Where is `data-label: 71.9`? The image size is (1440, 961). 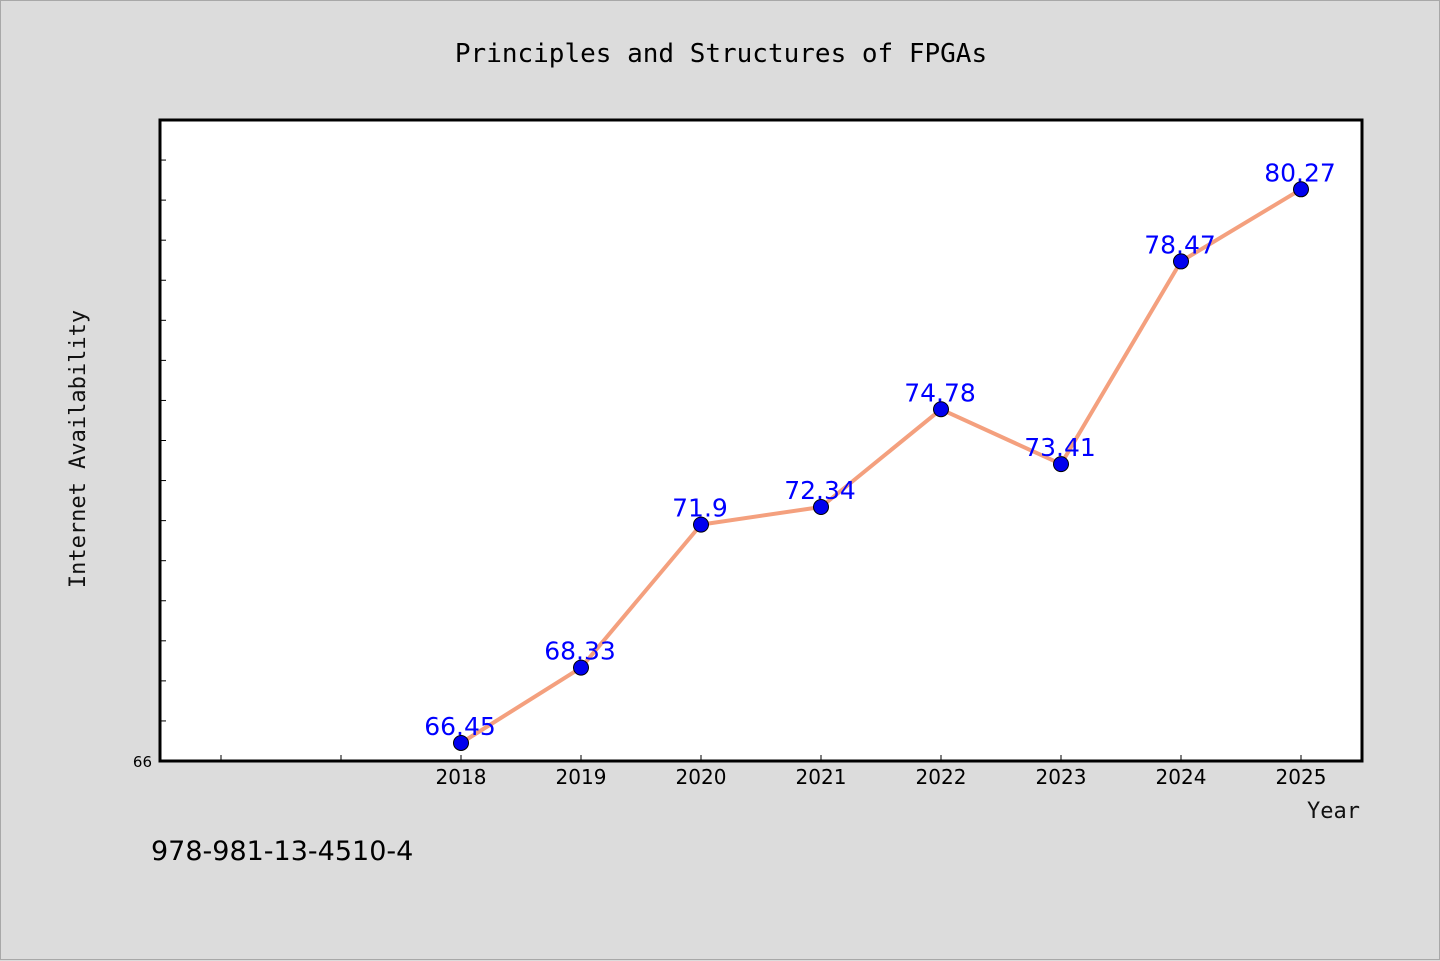
data-label: 71.9 is located at coordinates (700, 508).